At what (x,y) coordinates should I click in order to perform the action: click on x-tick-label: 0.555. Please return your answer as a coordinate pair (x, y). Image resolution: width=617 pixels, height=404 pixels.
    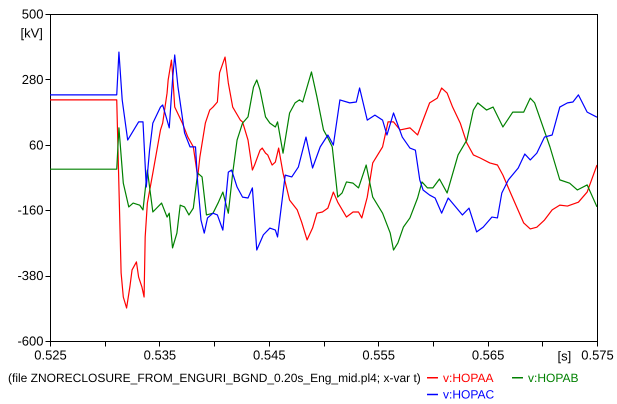
    Looking at the image, I should click on (378, 355).